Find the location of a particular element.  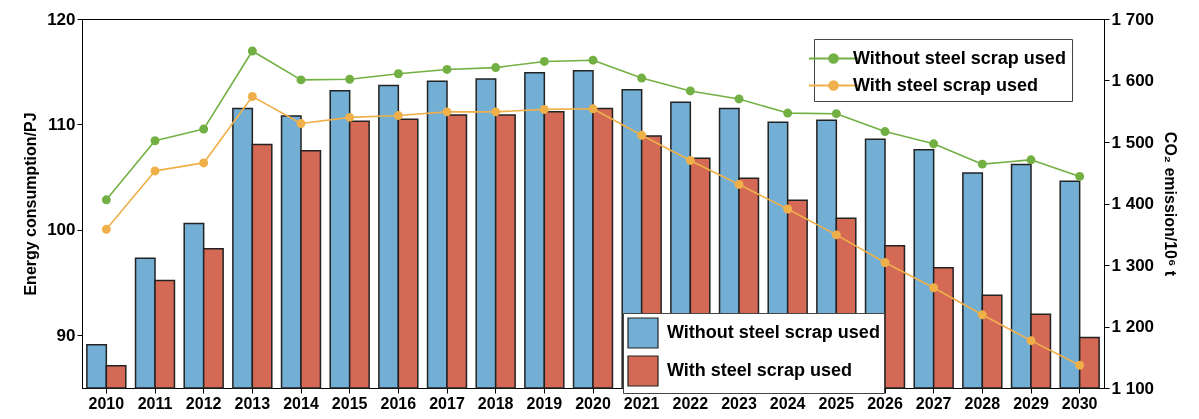

y-tick-label: 110 is located at coordinates (62, 124).